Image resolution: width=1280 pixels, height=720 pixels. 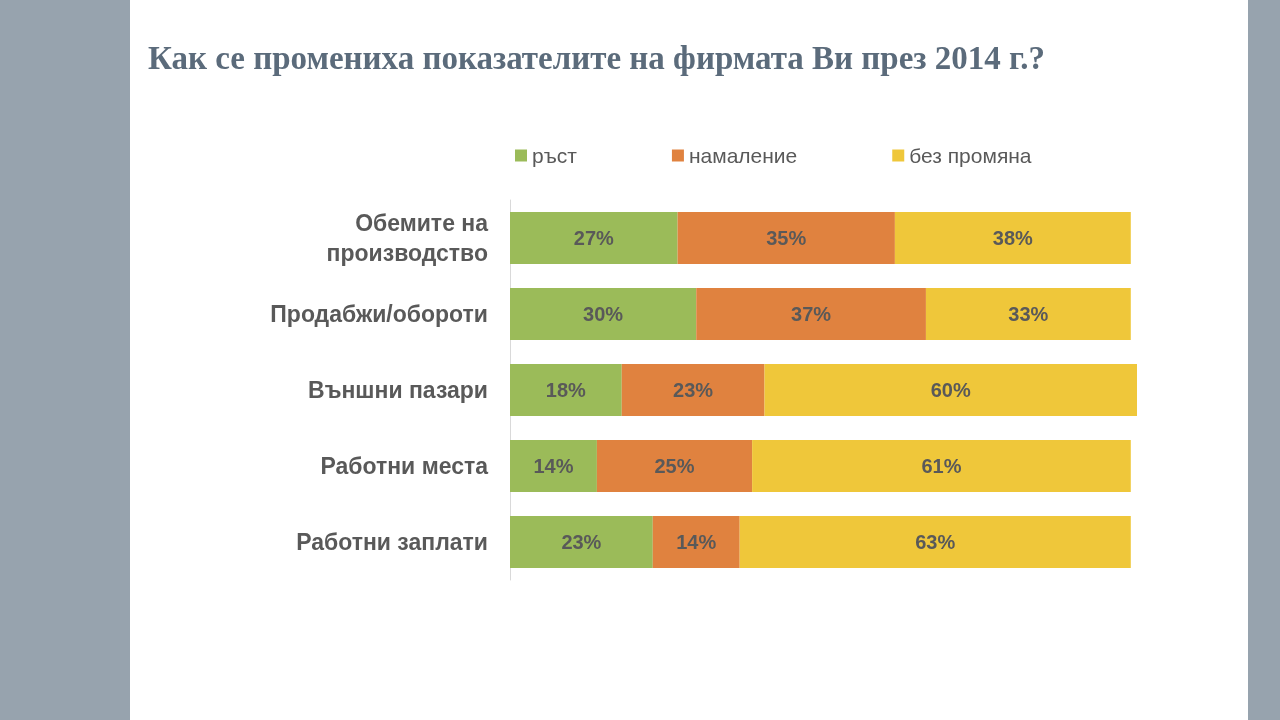 I want to click on y-tick-label: Работни заплати, so click(x=392, y=542).